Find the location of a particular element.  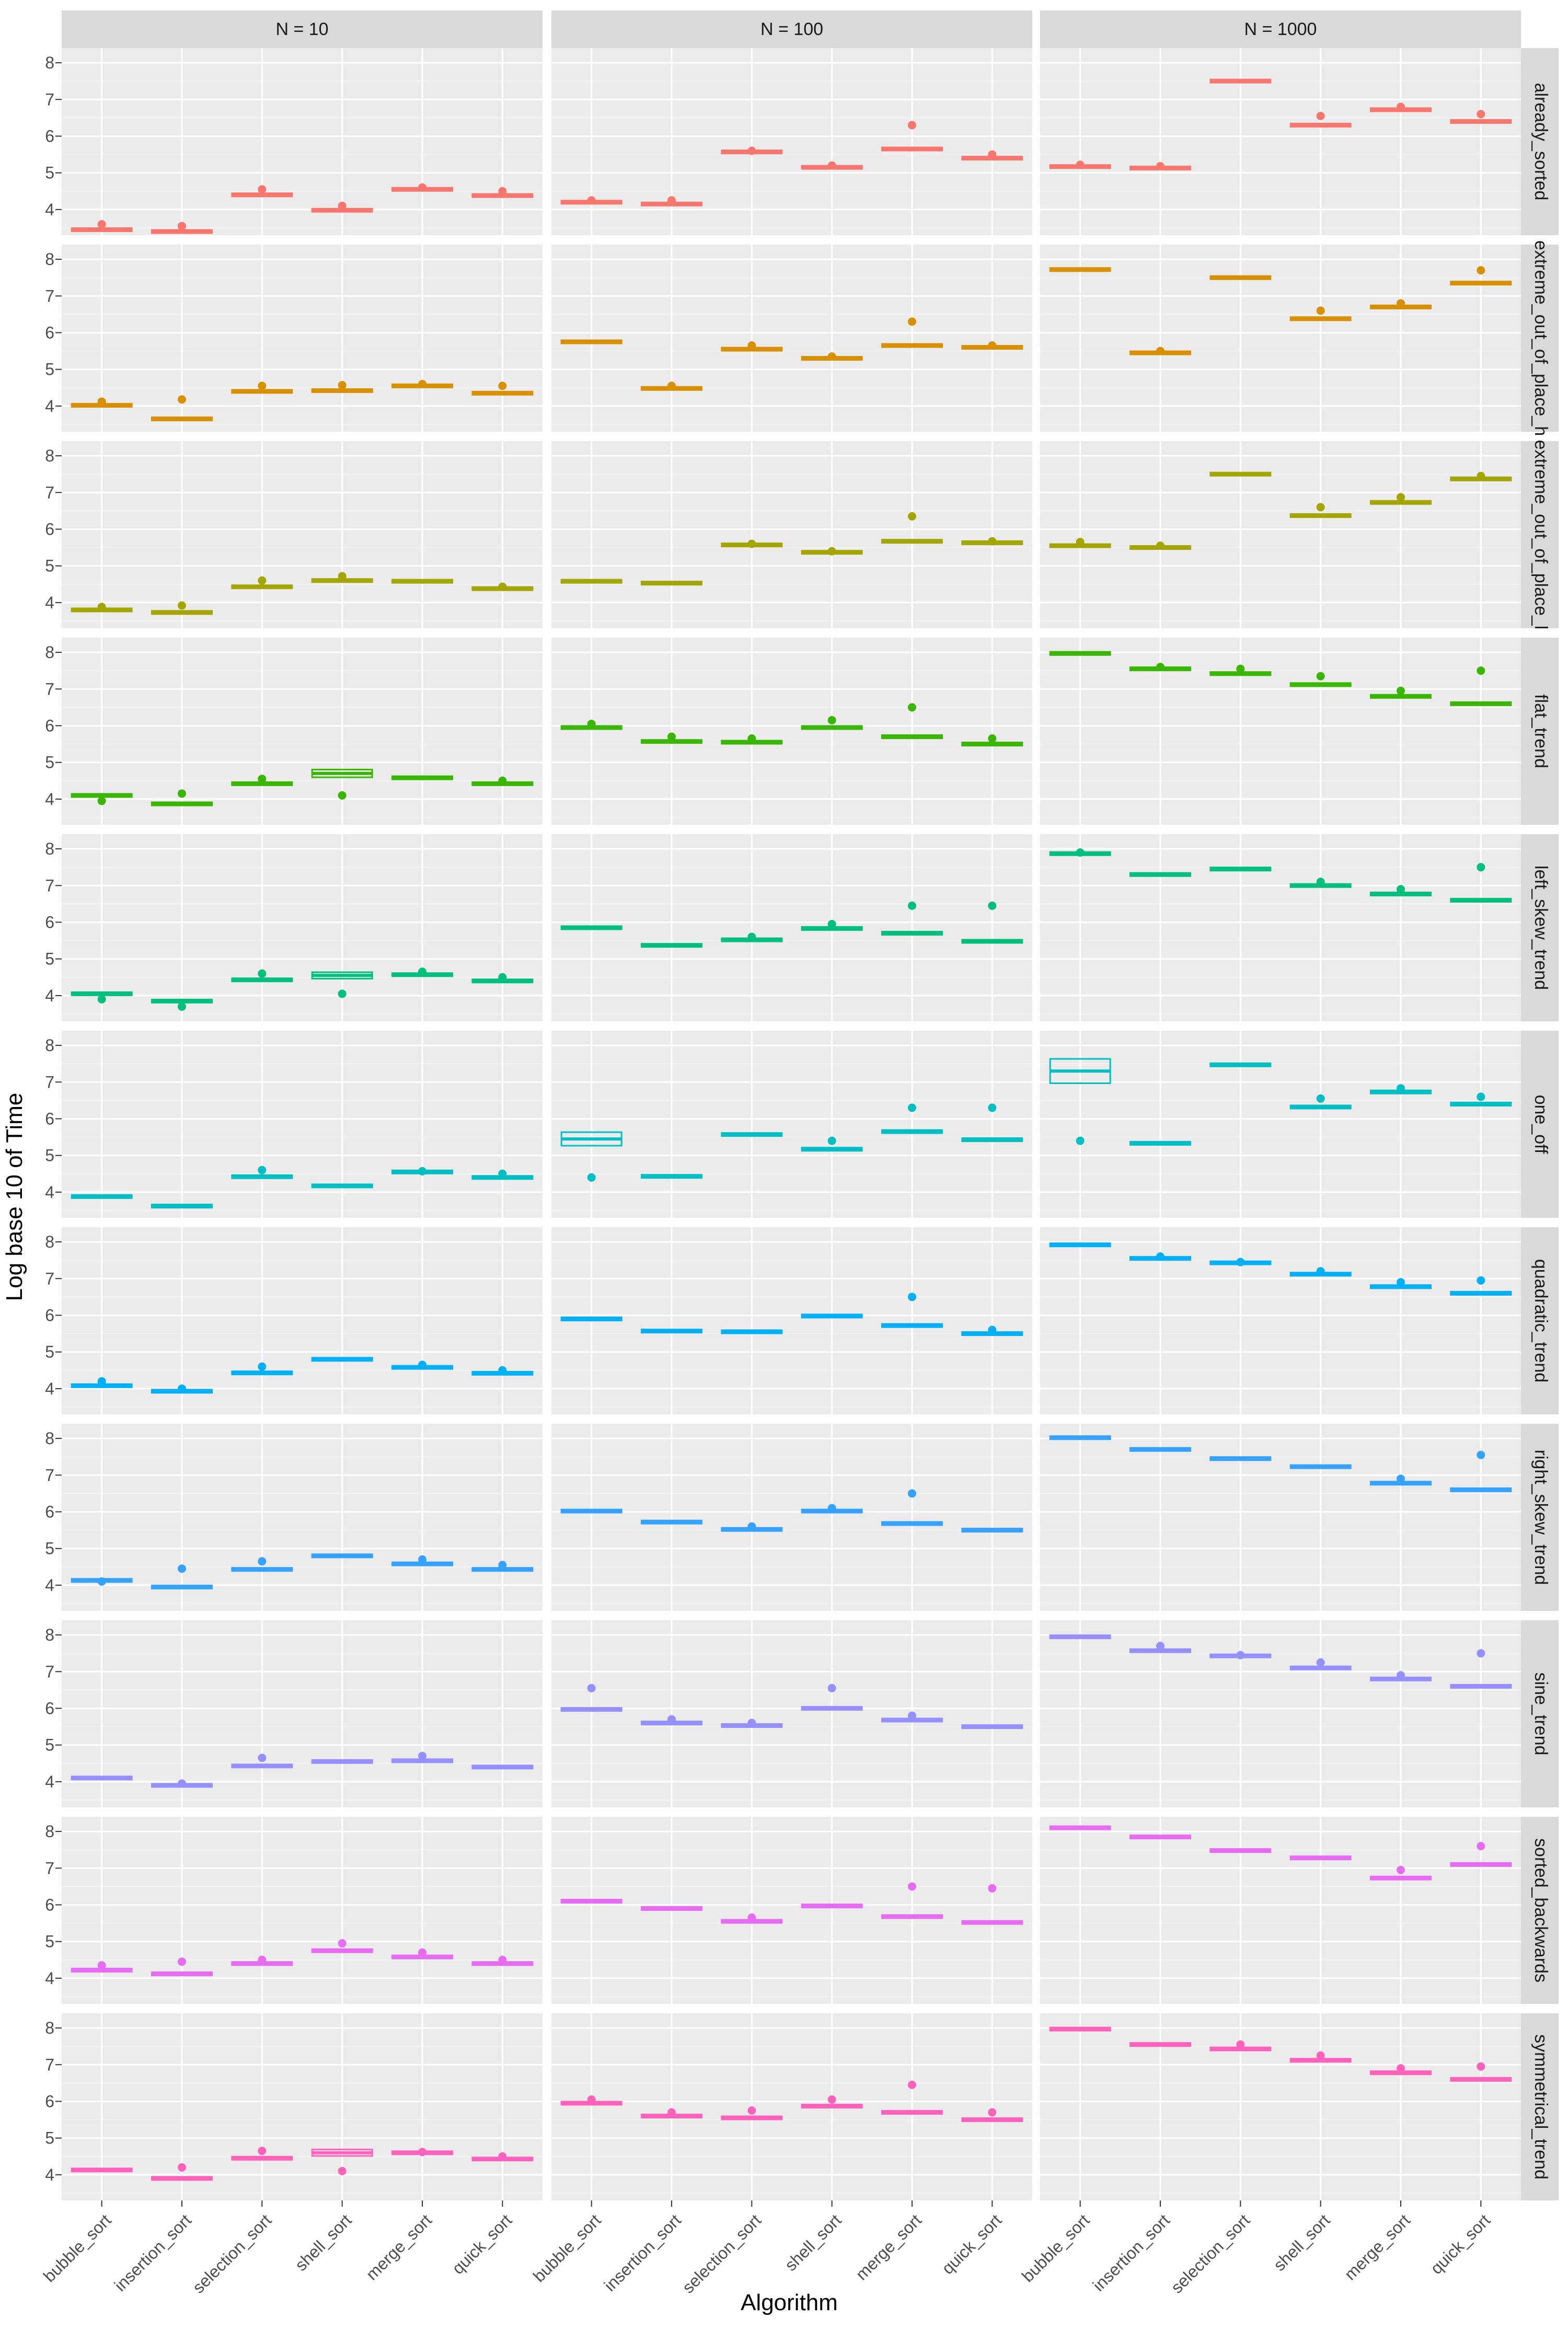

row-strip-label: right_skew_trend is located at coordinates (1541, 1517).